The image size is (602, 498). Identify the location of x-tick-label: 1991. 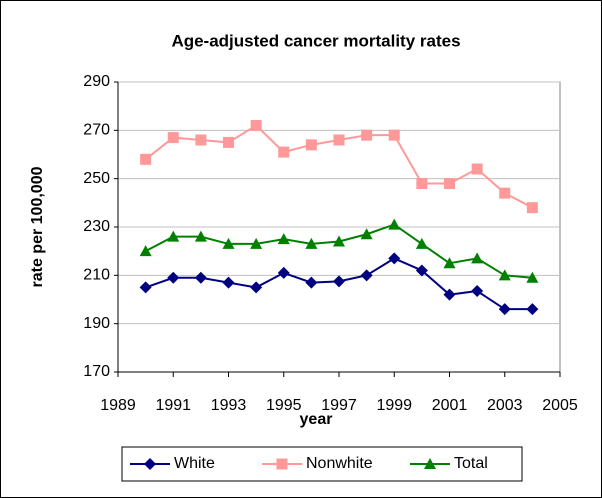
(173, 405).